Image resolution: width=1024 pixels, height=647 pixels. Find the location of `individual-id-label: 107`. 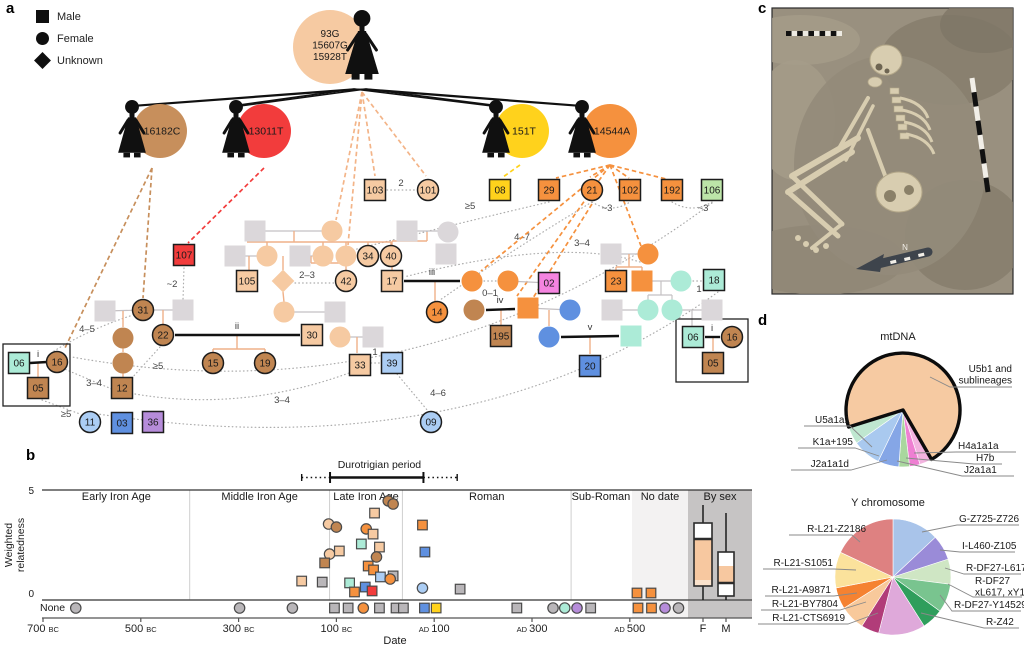

individual-id-label: 107 is located at coordinates (184, 256).